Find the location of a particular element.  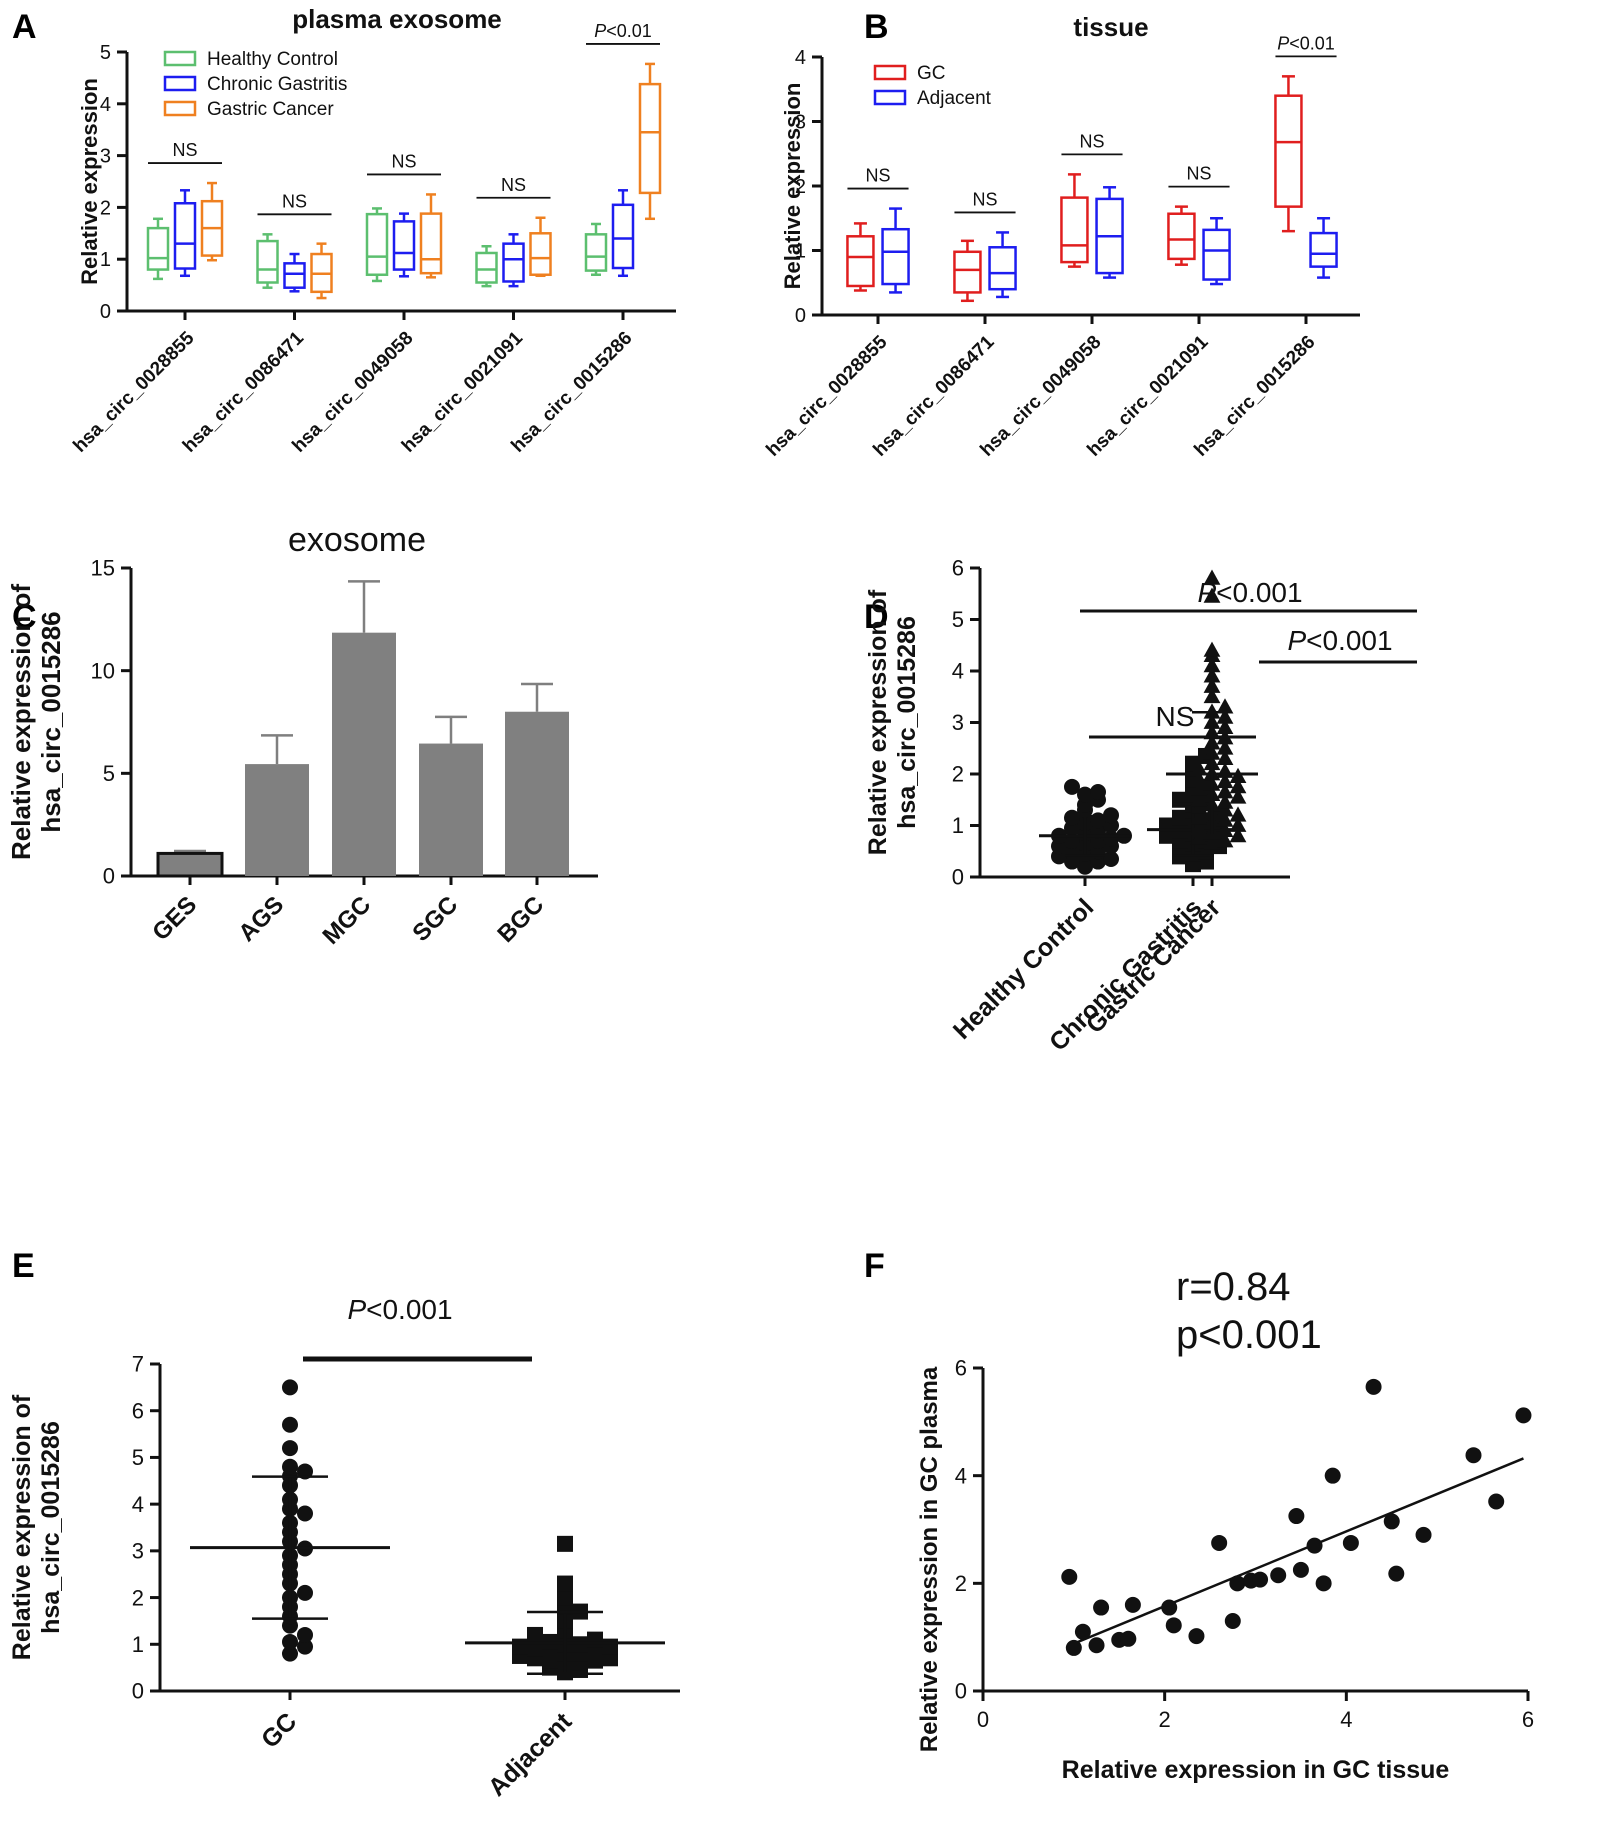

panel-letter-a: A is located at coordinates (24, 27).